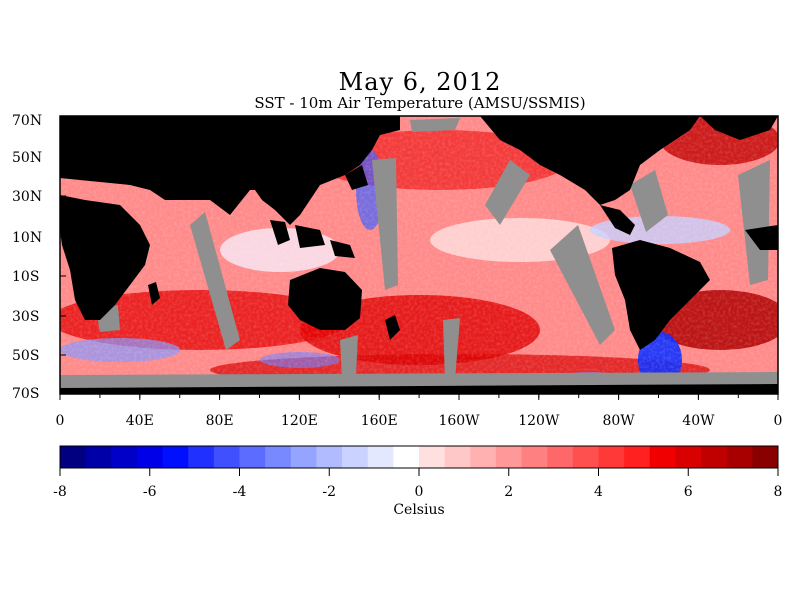  I want to click on lon-label: 160E, so click(379, 421).